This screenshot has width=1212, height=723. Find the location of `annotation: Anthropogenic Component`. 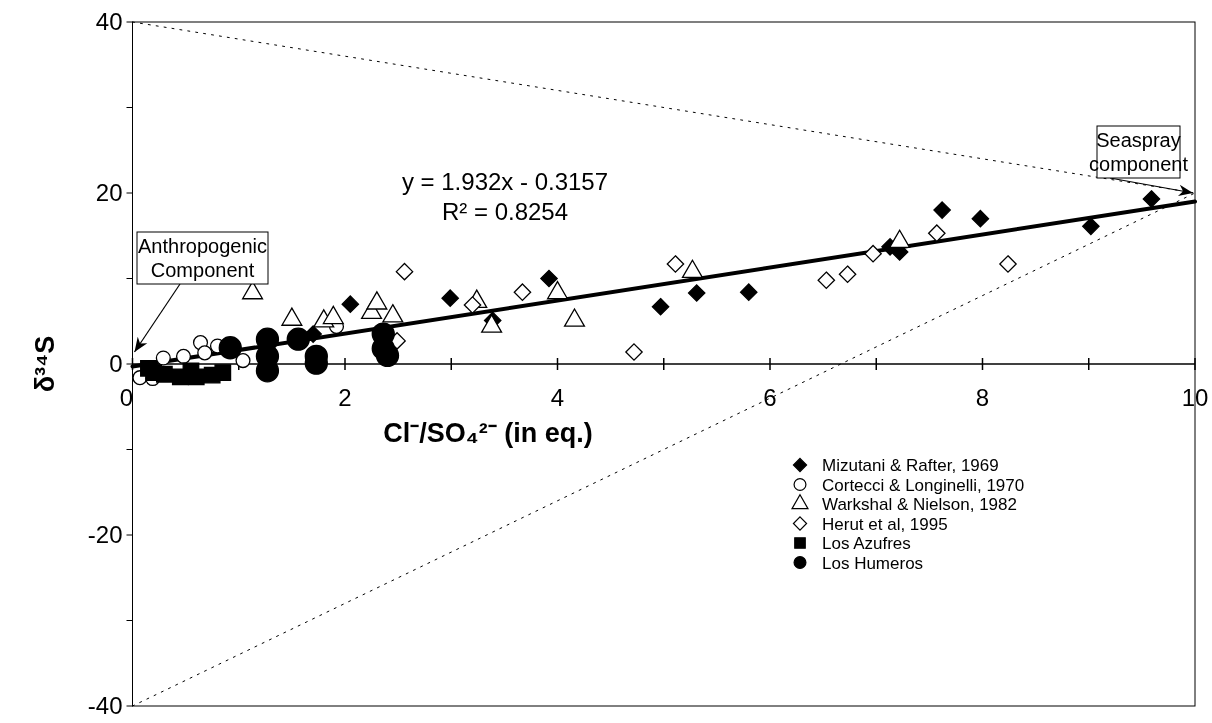

annotation: Anthropogenic Component is located at coordinates (202, 258).